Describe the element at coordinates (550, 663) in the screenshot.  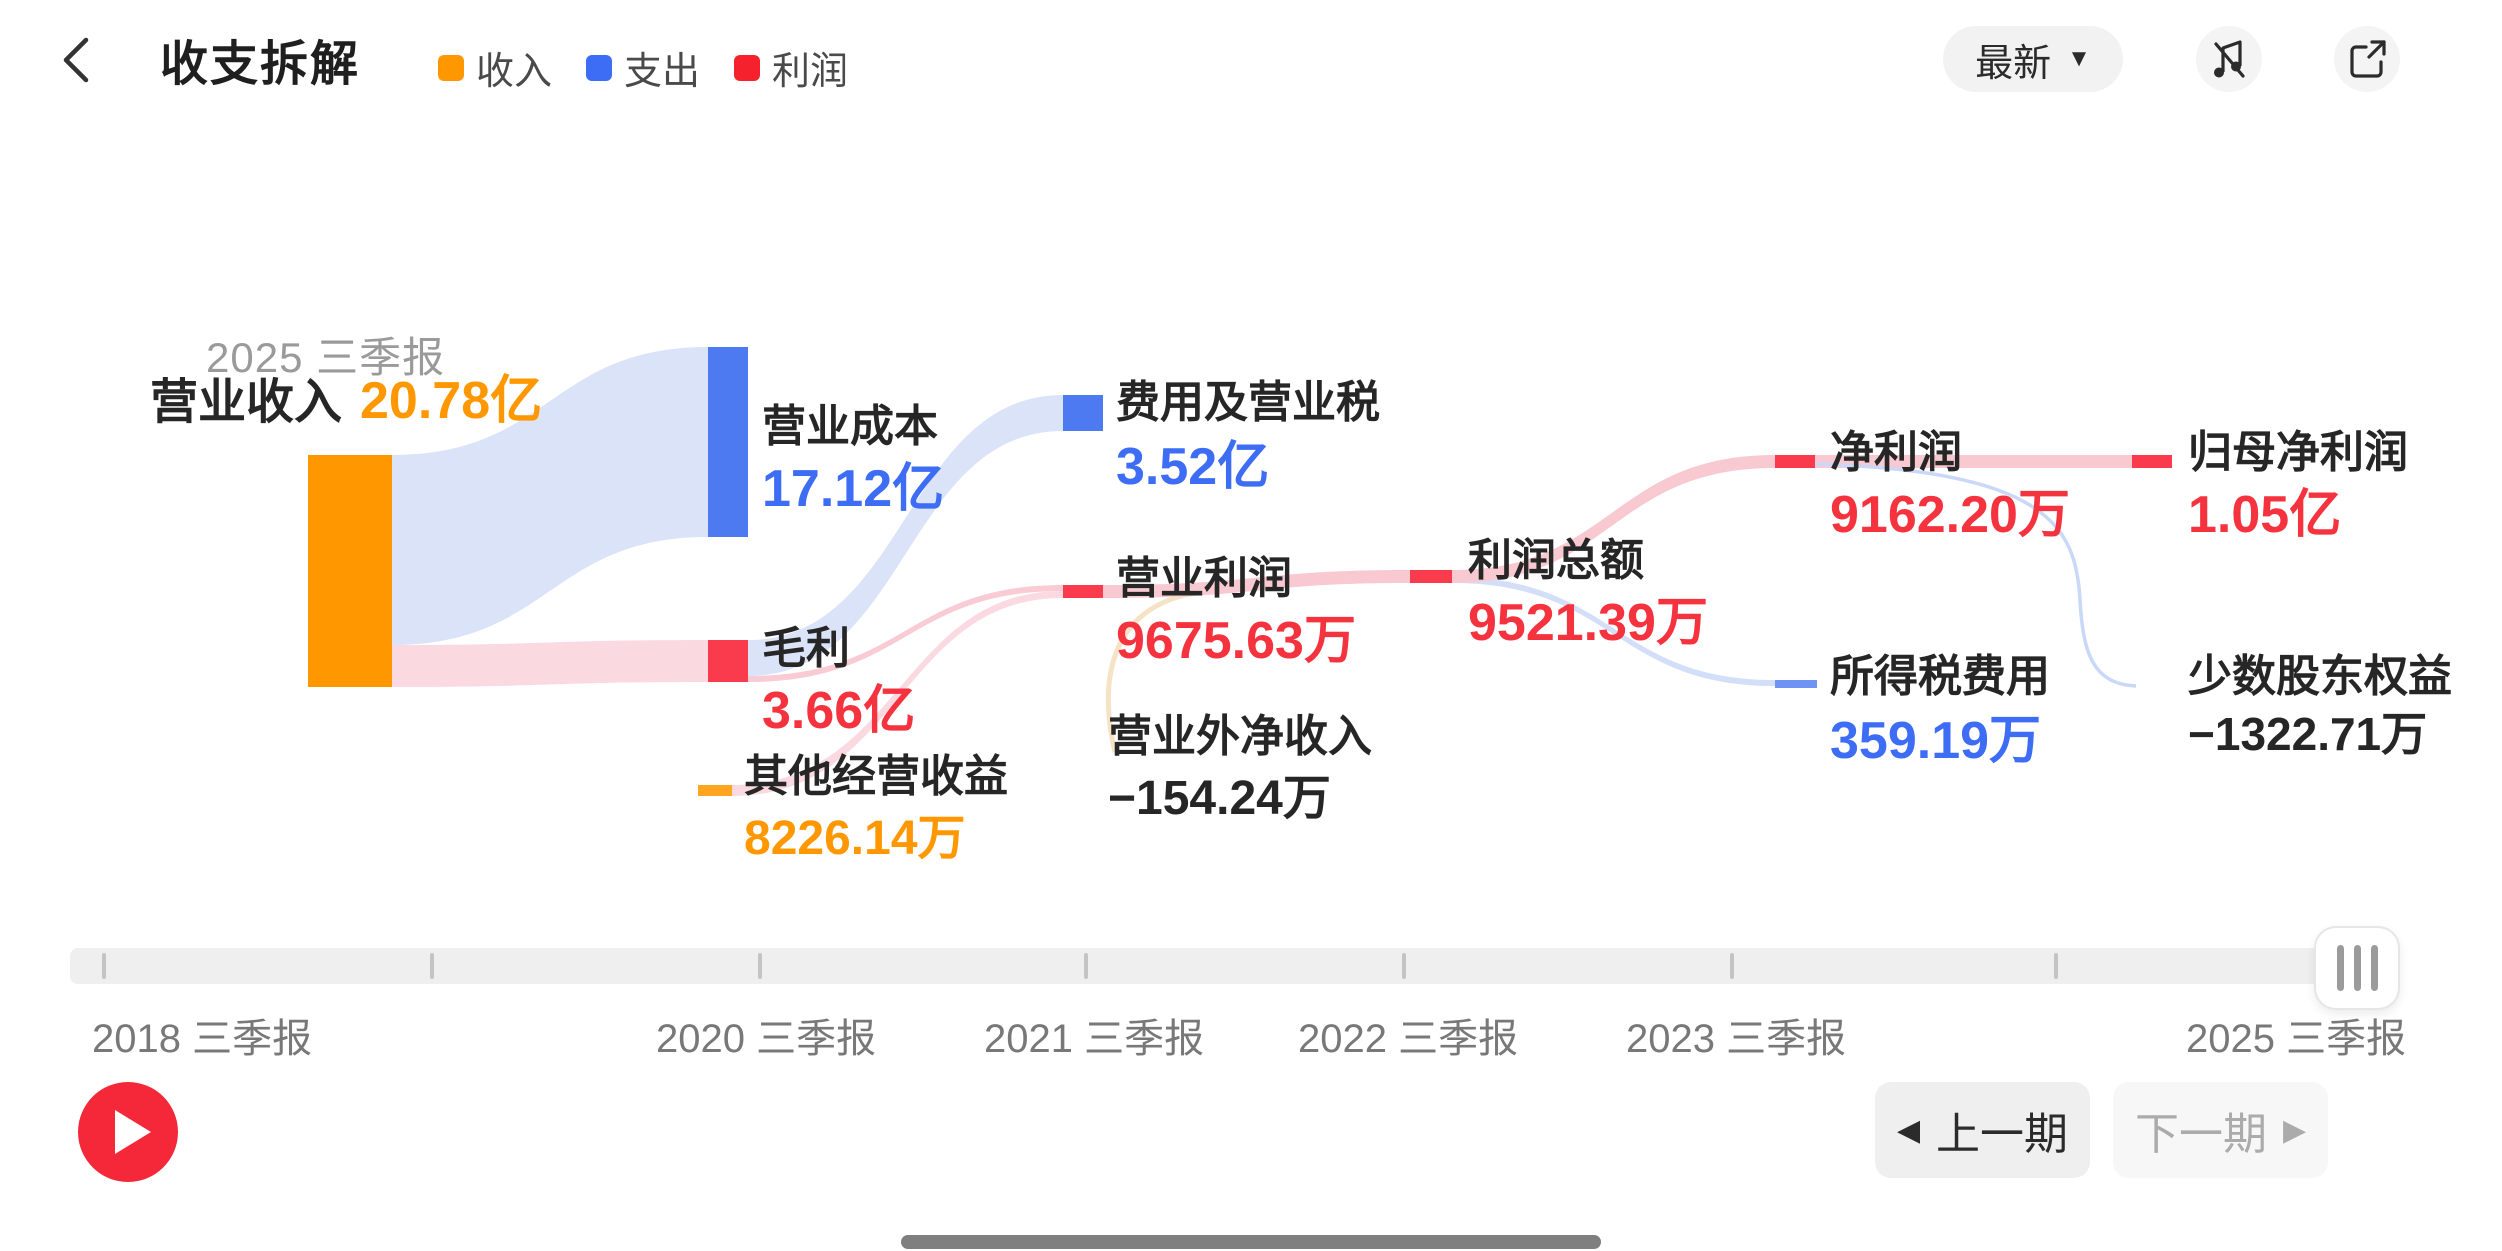
I see `flow-revenue-to-gross` at that location.